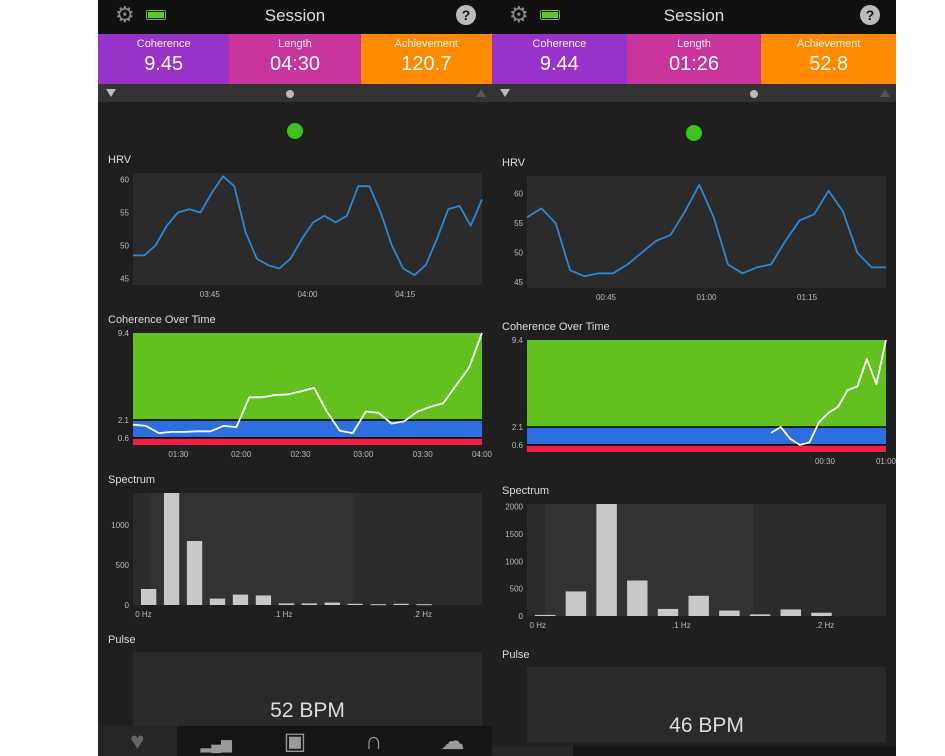 The image size is (945, 756). I want to click on tab-bar, so click(694, 751).